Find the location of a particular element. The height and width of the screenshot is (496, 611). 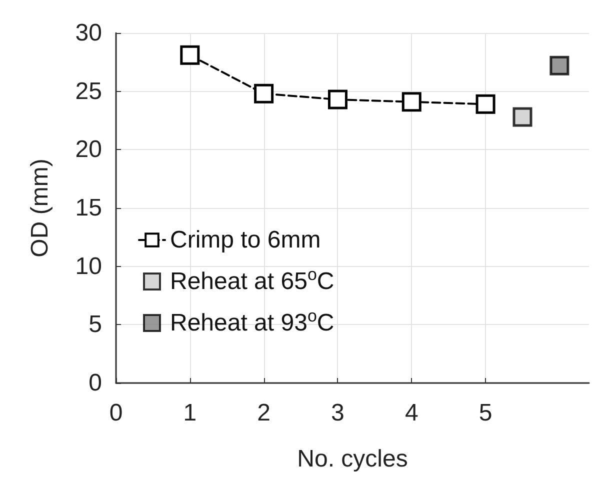

x-tick-label: 0 is located at coordinates (116, 413).